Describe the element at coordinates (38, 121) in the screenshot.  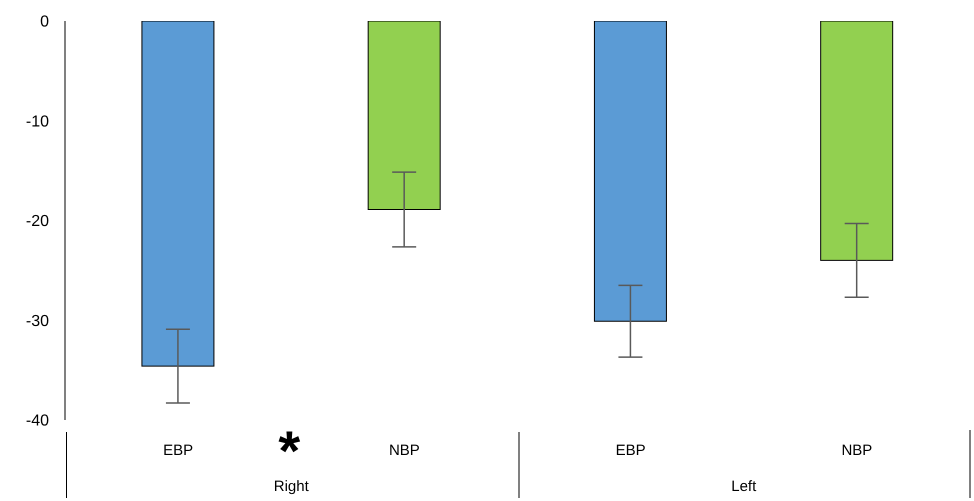
I see `y-tick-label: -10` at that location.